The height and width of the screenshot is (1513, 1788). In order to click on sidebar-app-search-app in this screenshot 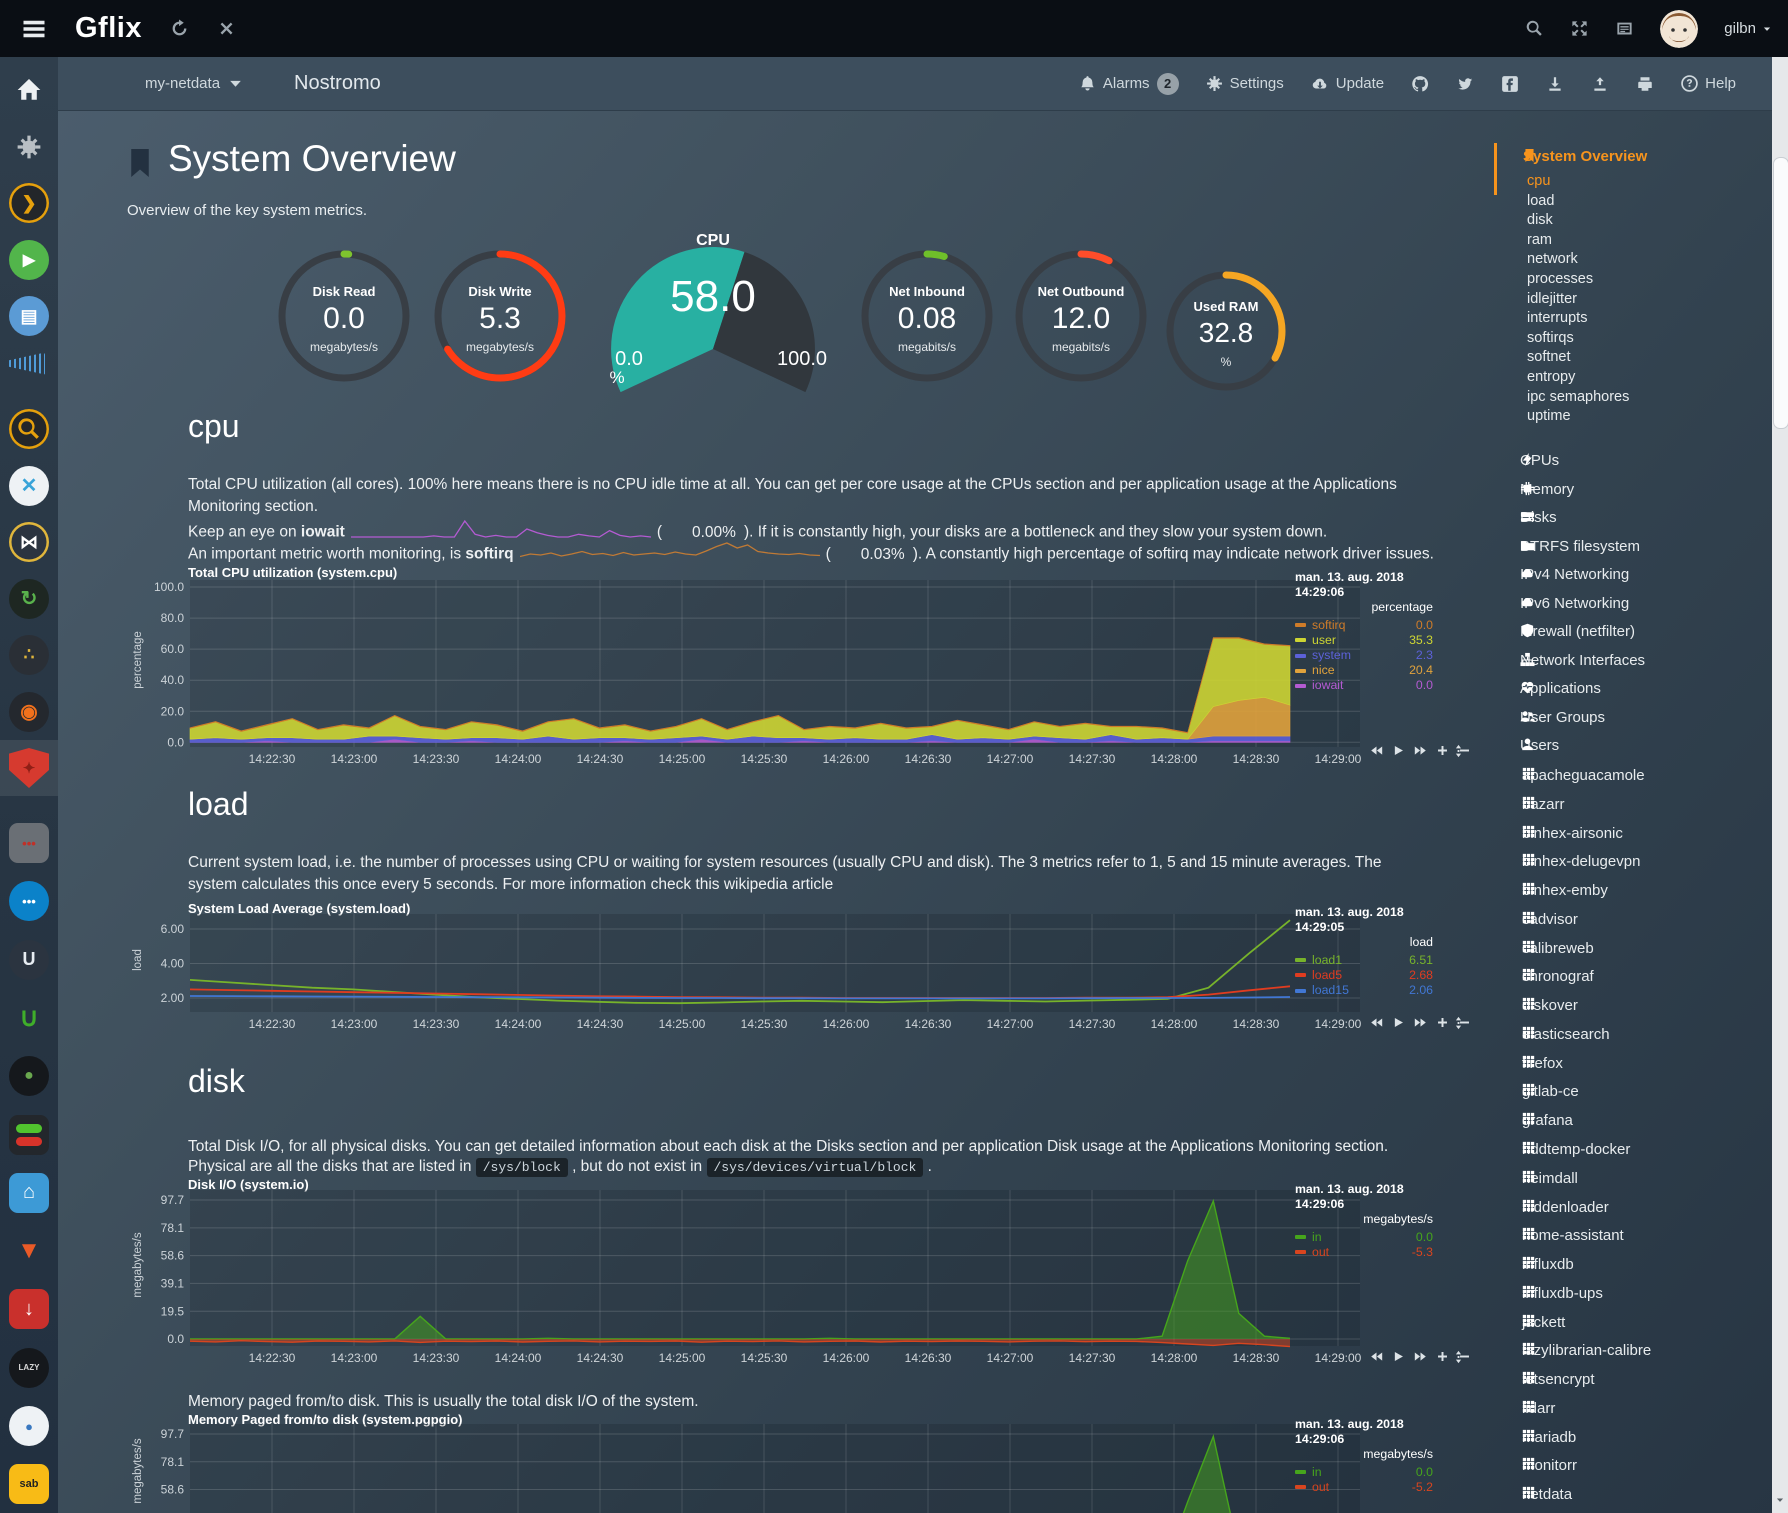, I will do `click(29, 429)`.